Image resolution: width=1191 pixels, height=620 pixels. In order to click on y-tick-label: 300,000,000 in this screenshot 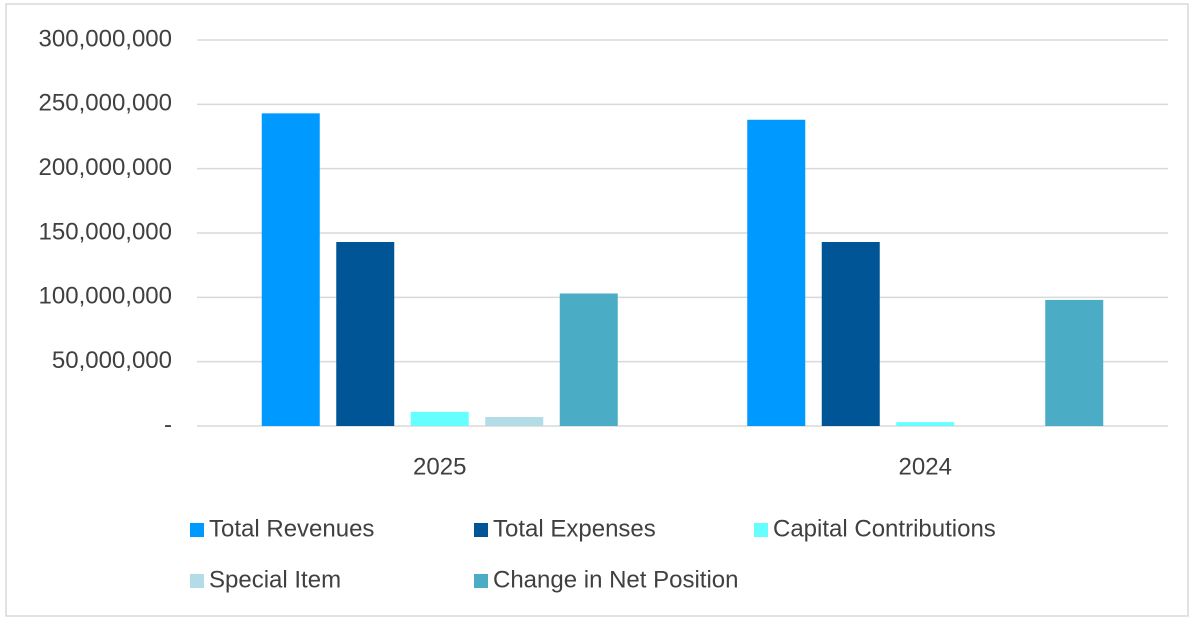, I will do `click(105, 38)`.